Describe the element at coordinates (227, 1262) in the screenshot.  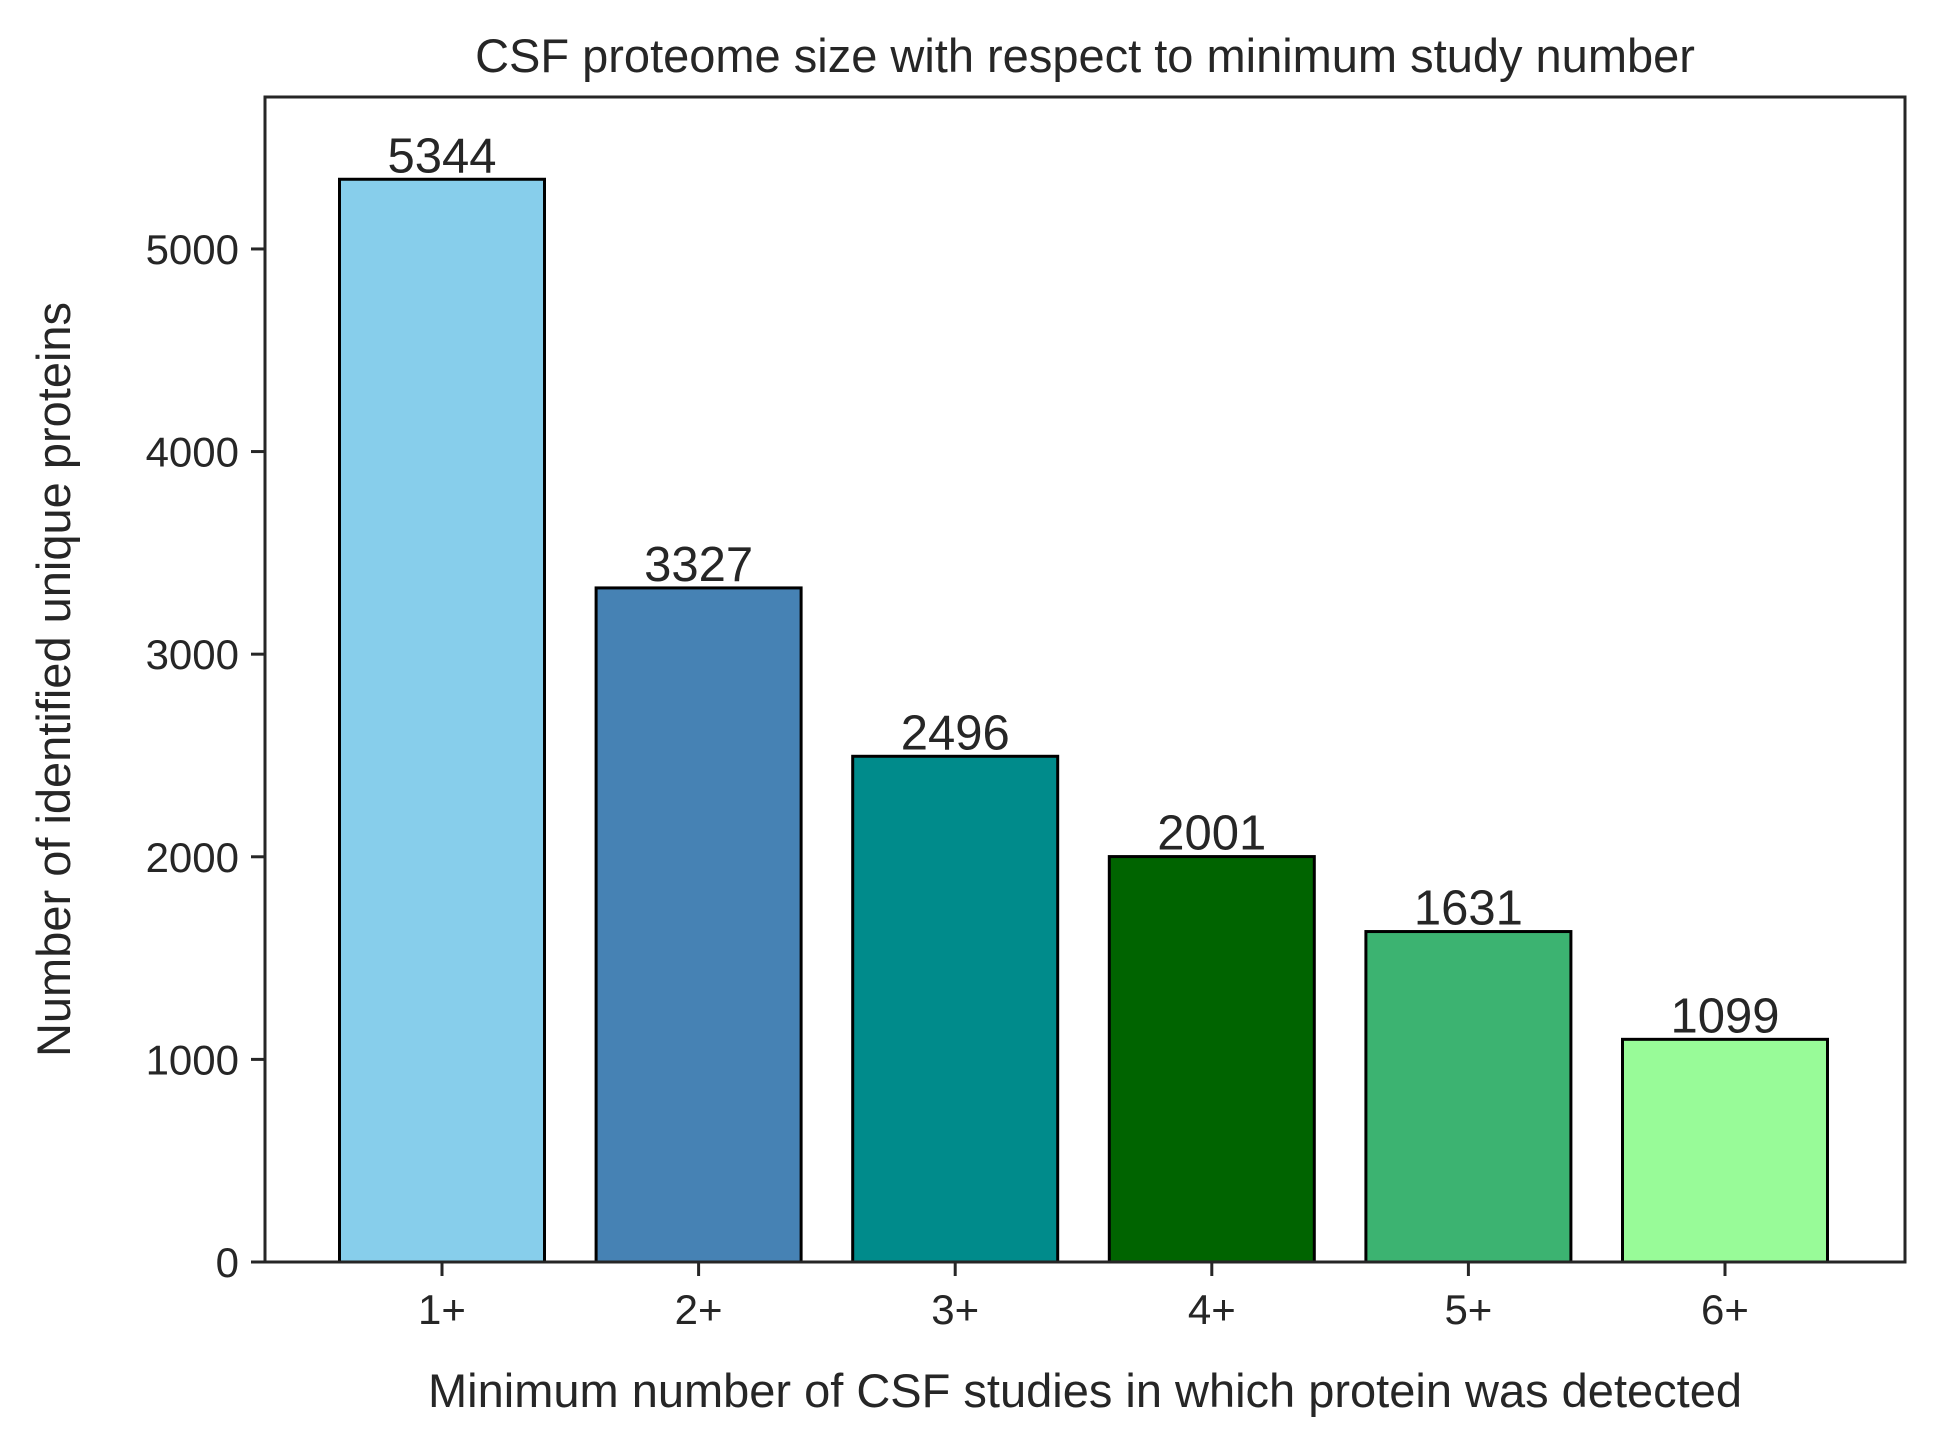
I see `y-tick-label: 0` at that location.